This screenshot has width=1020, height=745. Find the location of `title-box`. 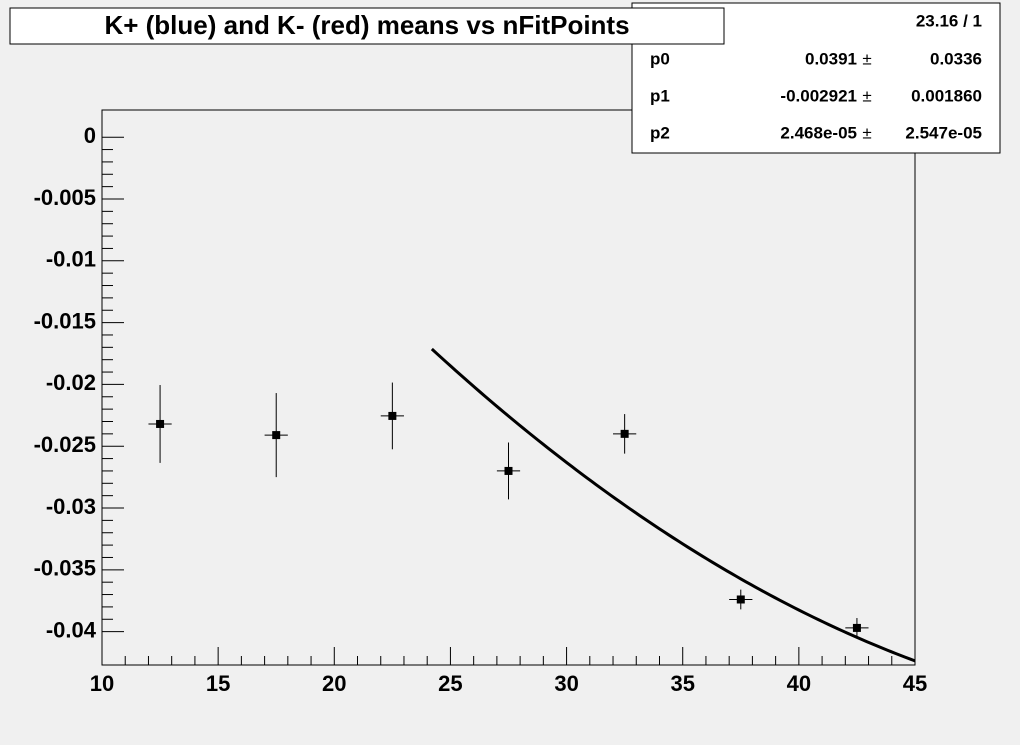

title-box is located at coordinates (367, 26).